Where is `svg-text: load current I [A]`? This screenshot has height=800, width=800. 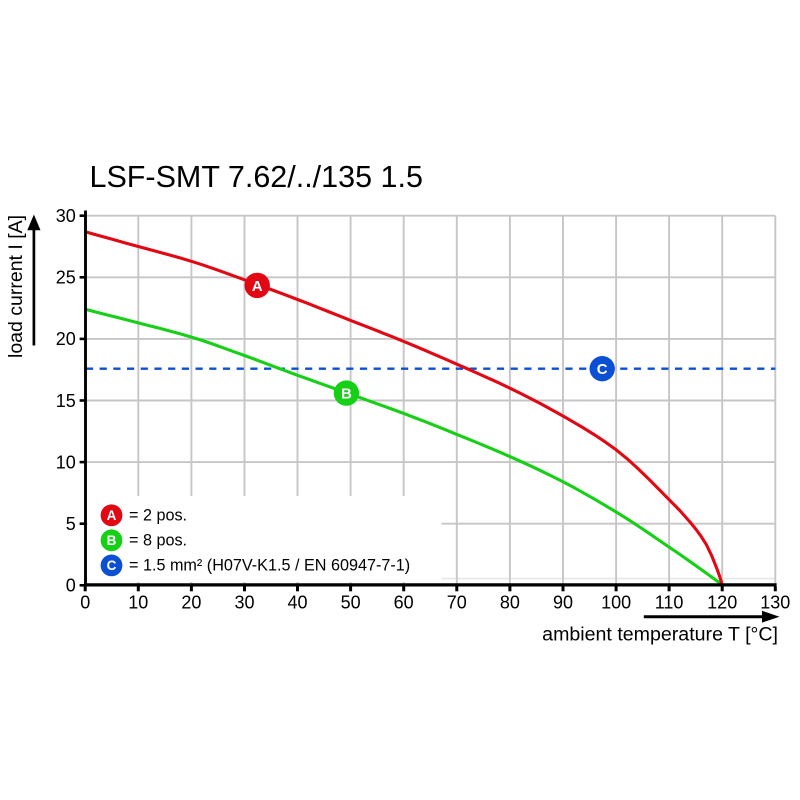 svg-text: load current I [A] is located at coordinates (16, 286).